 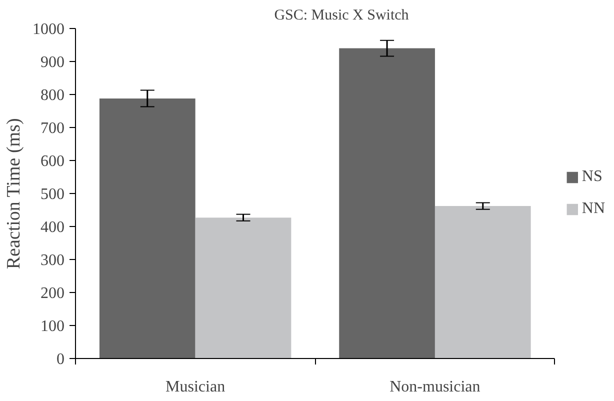 What do you see at coordinates (342, 16) in the screenshot?
I see `chart-title: GSC: Music X Switch` at bounding box center [342, 16].